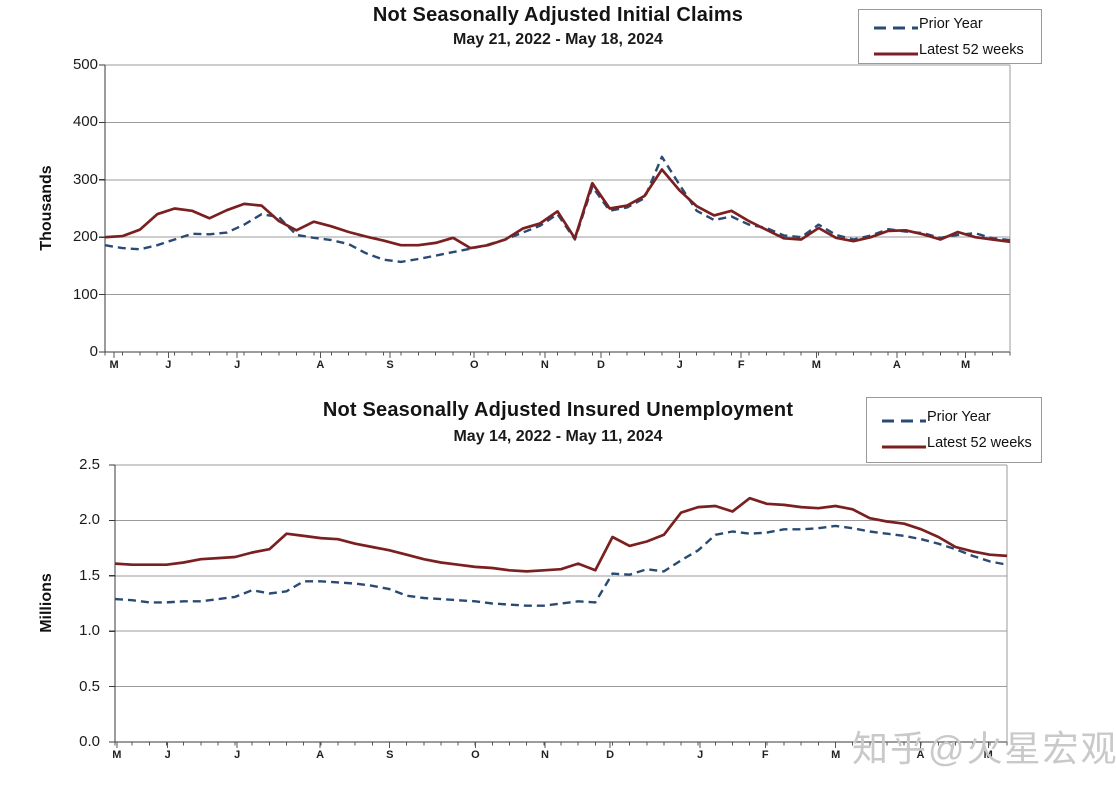  Describe the element at coordinates (93, 351) in the screenshot. I see `y-tick-label: 0` at that location.